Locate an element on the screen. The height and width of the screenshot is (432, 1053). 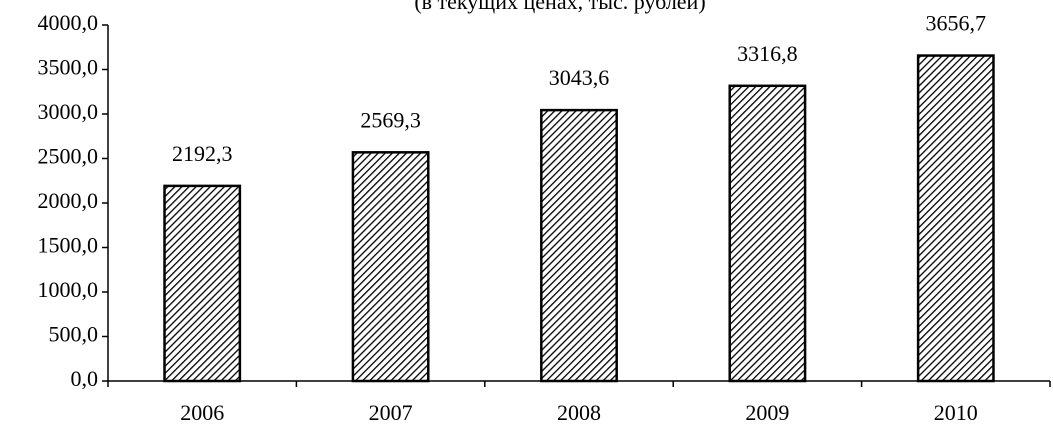
y-tick-label: 500,0 is located at coordinates (74, 334).